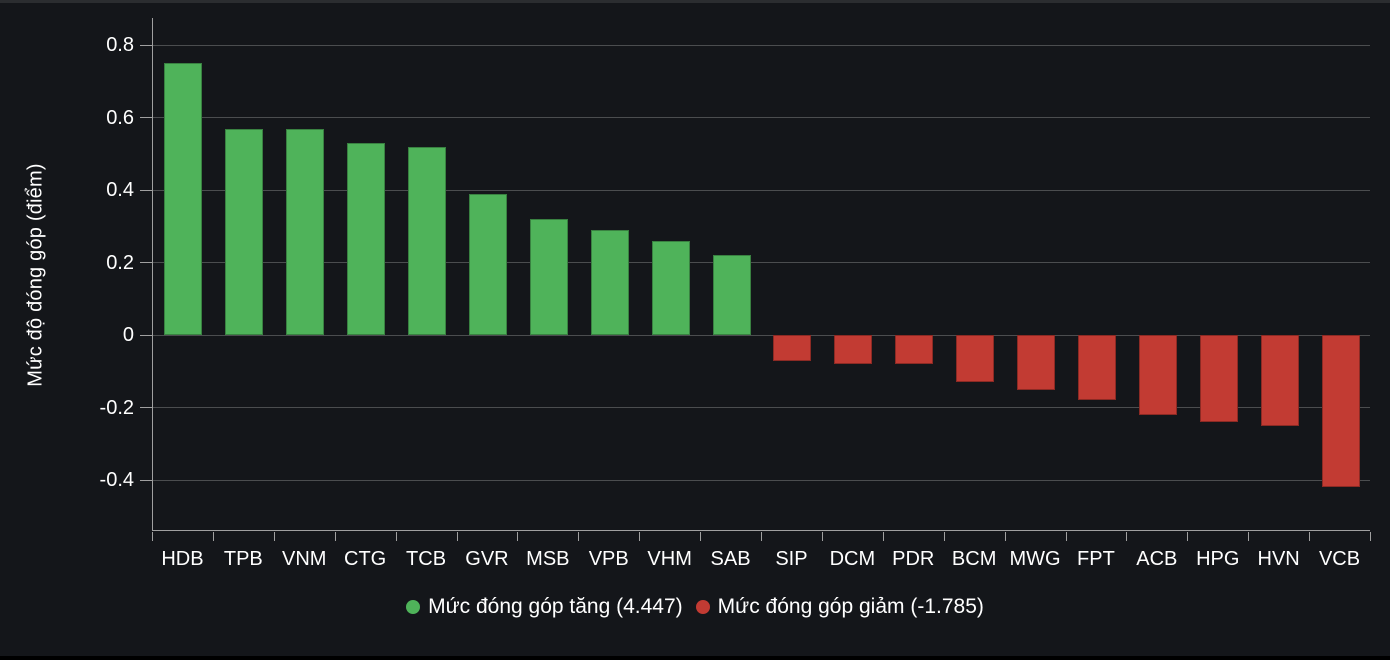 The height and width of the screenshot is (660, 1390). Describe the element at coordinates (975, 359) in the screenshot. I see `bar-BCM` at that location.